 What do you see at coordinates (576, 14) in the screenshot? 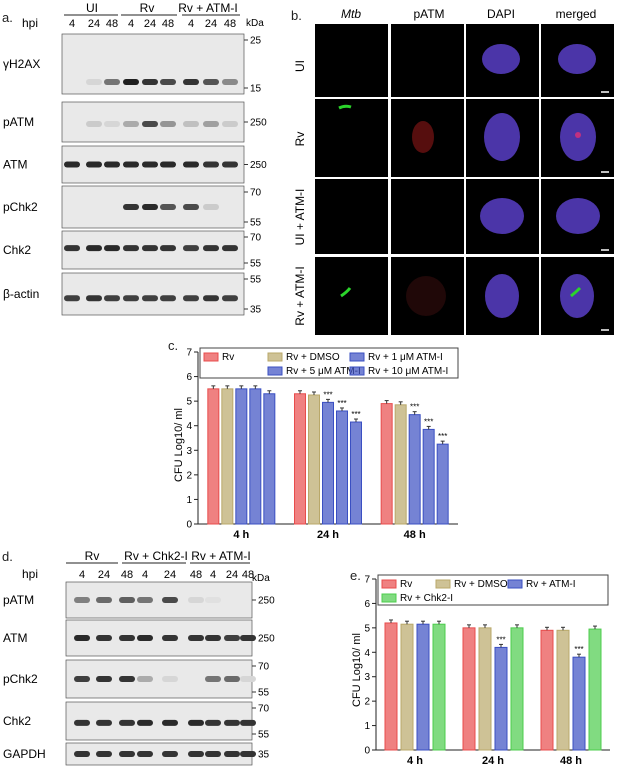
I see `column-header: merged` at bounding box center [576, 14].